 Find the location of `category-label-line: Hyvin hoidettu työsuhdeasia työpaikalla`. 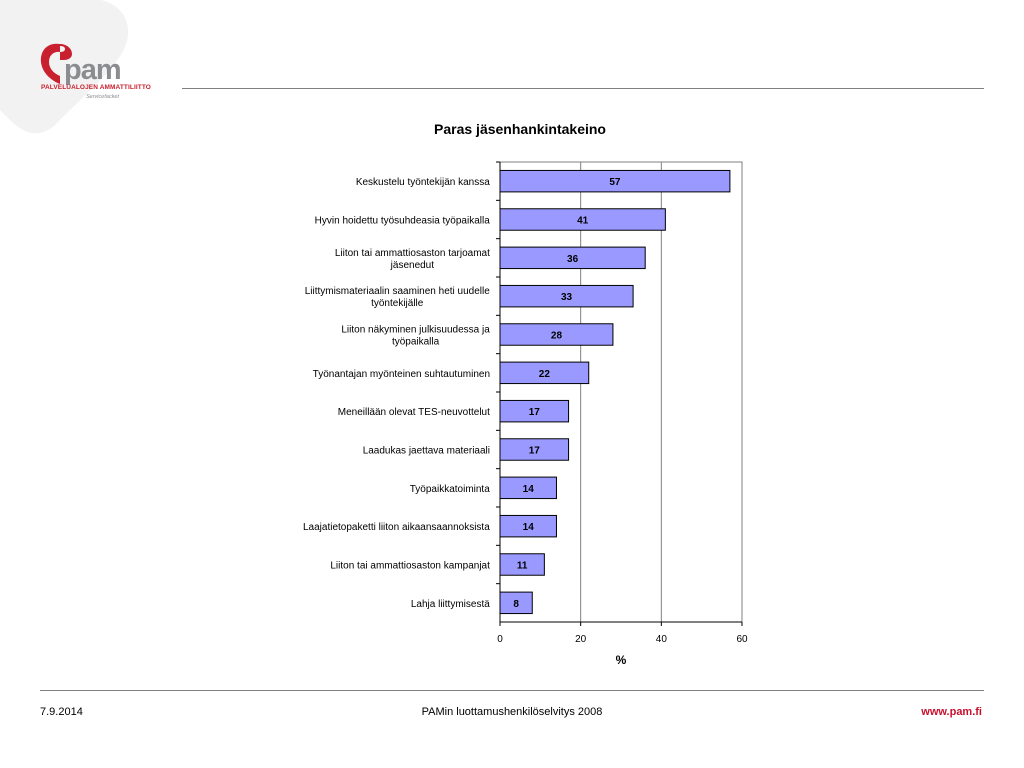

category-label-line: Hyvin hoidettu työsuhdeasia työpaikalla is located at coordinates (403, 221).